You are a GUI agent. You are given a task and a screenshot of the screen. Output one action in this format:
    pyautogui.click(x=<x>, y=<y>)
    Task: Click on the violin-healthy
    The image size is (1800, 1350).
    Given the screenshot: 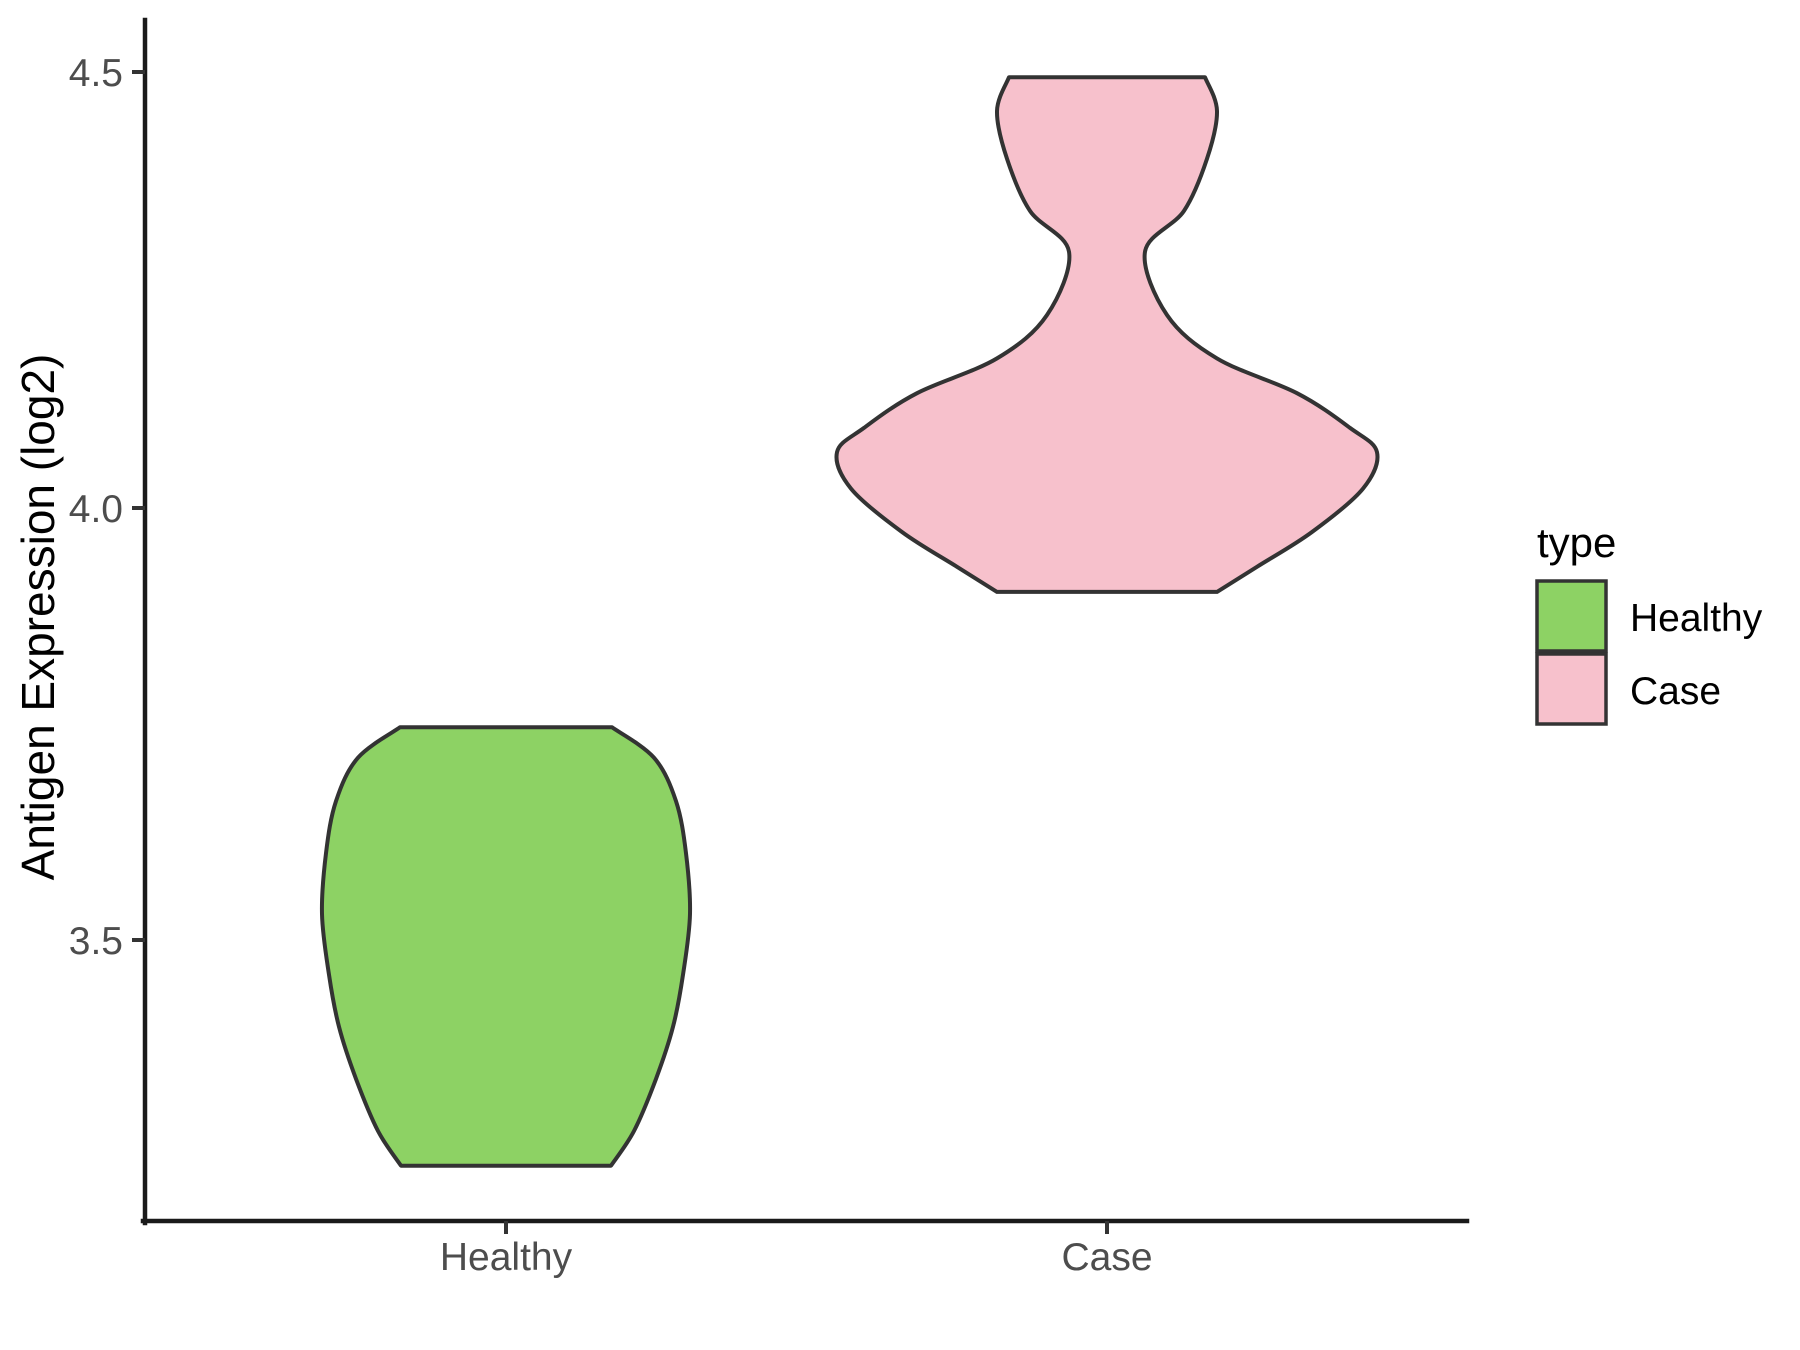 What is the action you would take?
    pyautogui.click(x=506, y=946)
    